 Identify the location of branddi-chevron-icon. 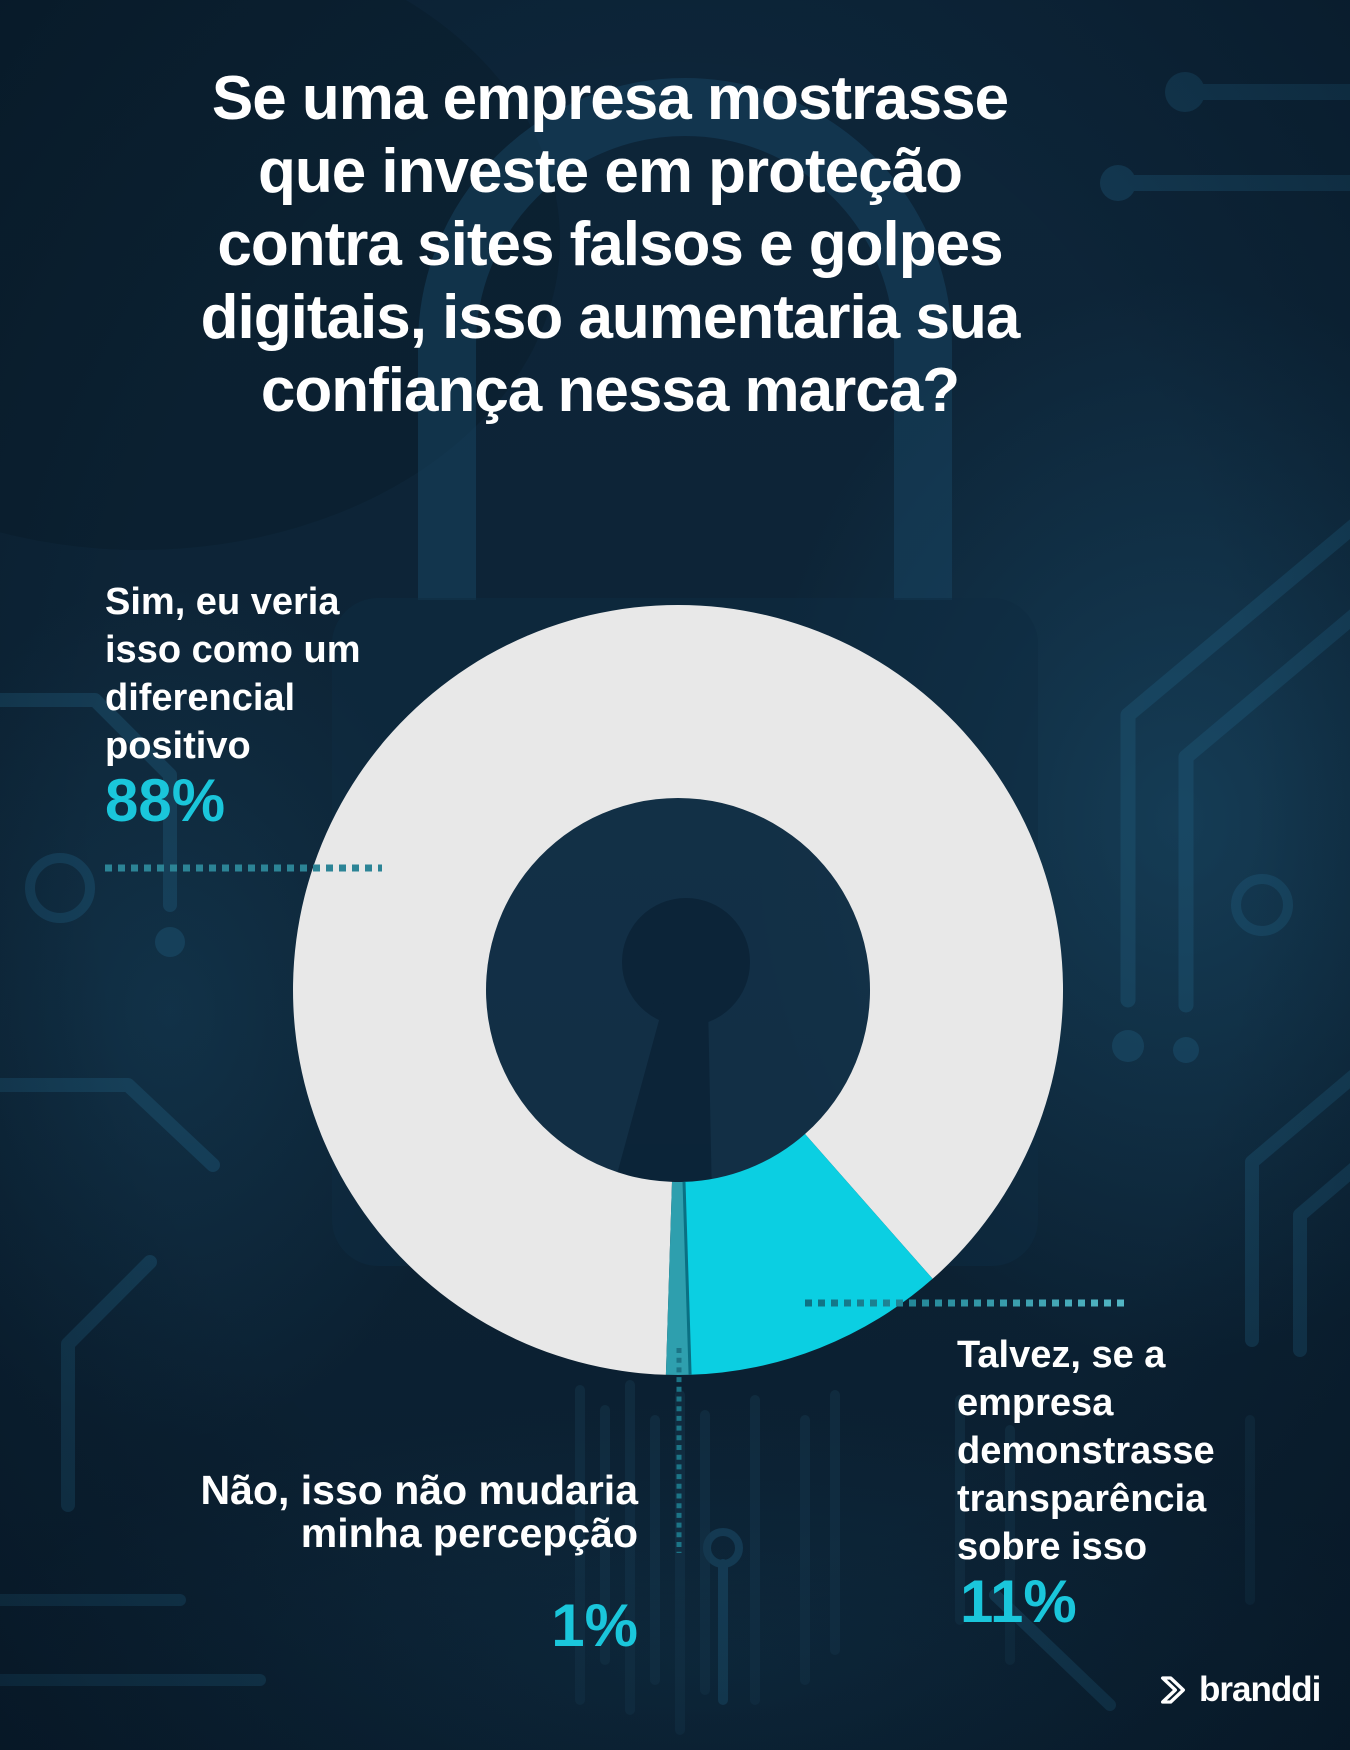
(1173, 1690).